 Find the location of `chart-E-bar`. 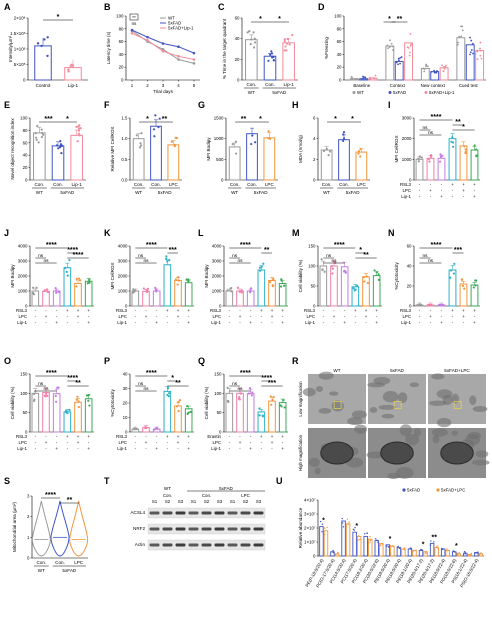

chart-E-bar is located at coordinates (39, 156).